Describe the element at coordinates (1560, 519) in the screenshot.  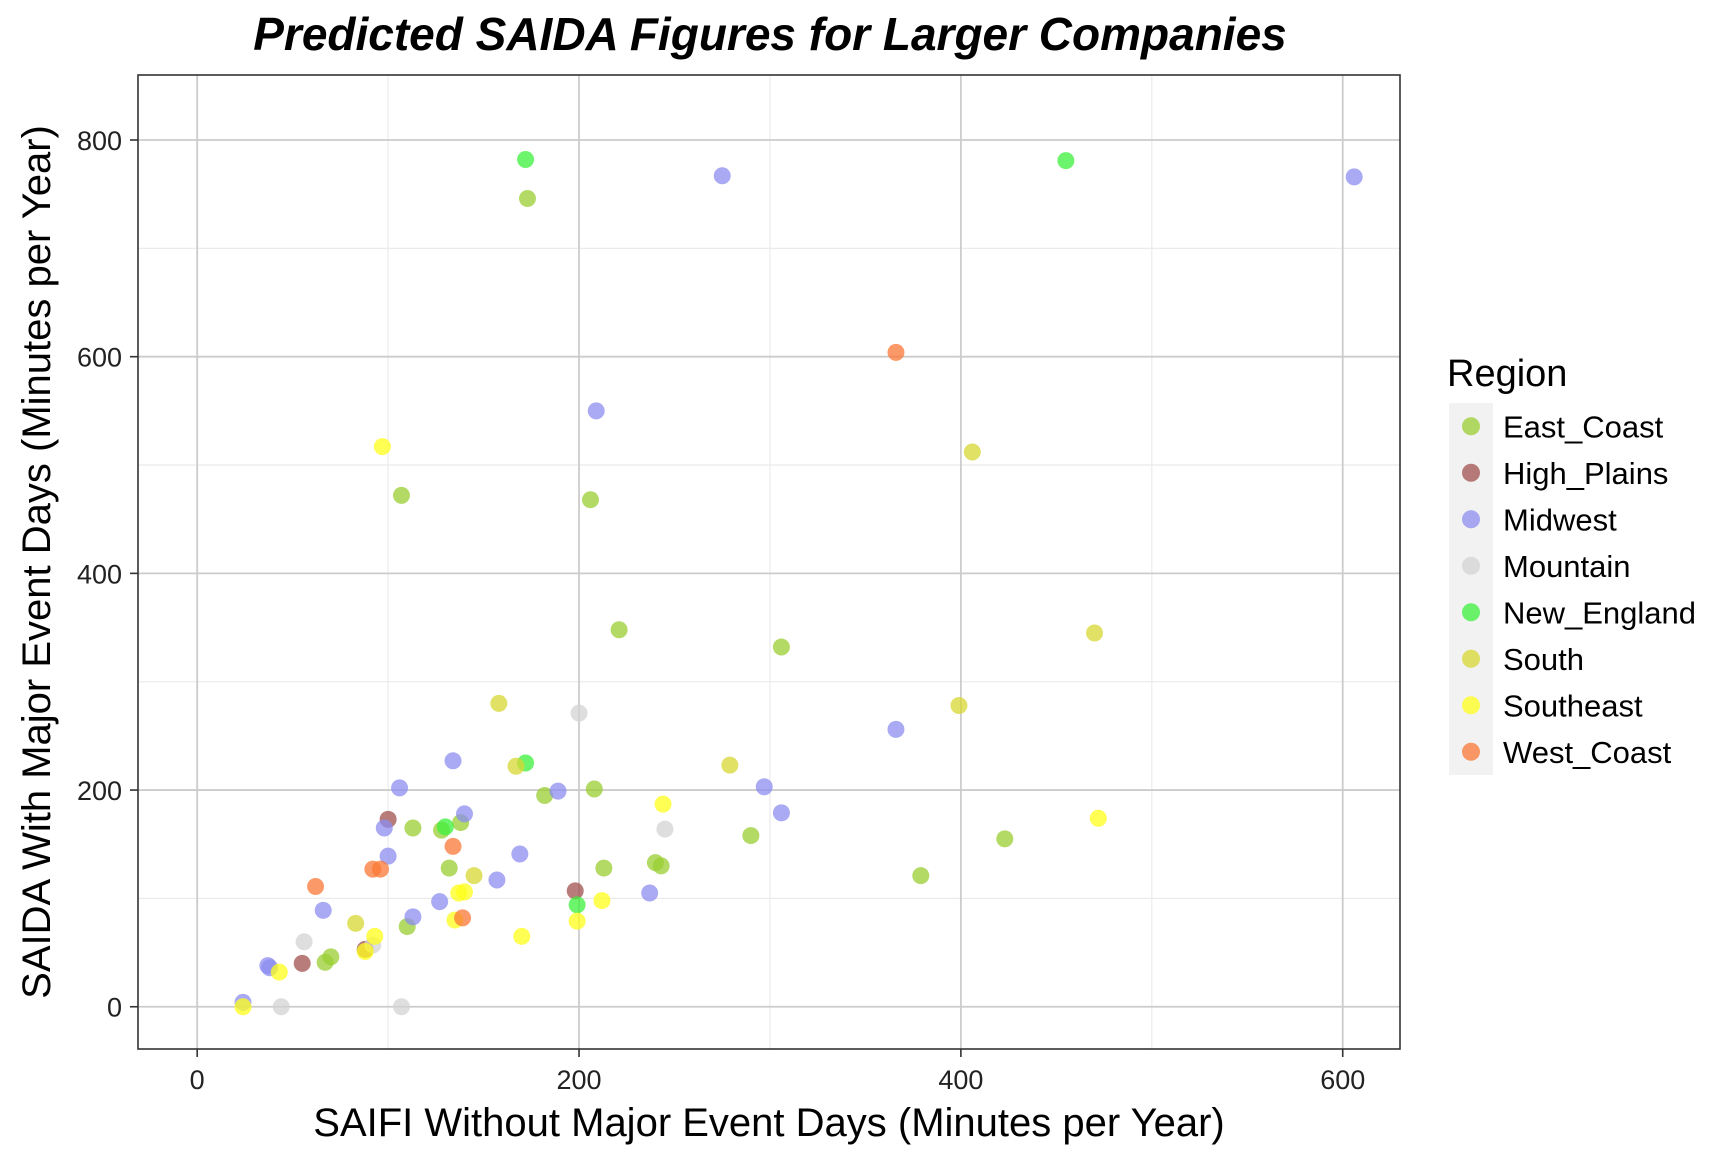
I see `legend-label-midwest: Midwest` at that location.